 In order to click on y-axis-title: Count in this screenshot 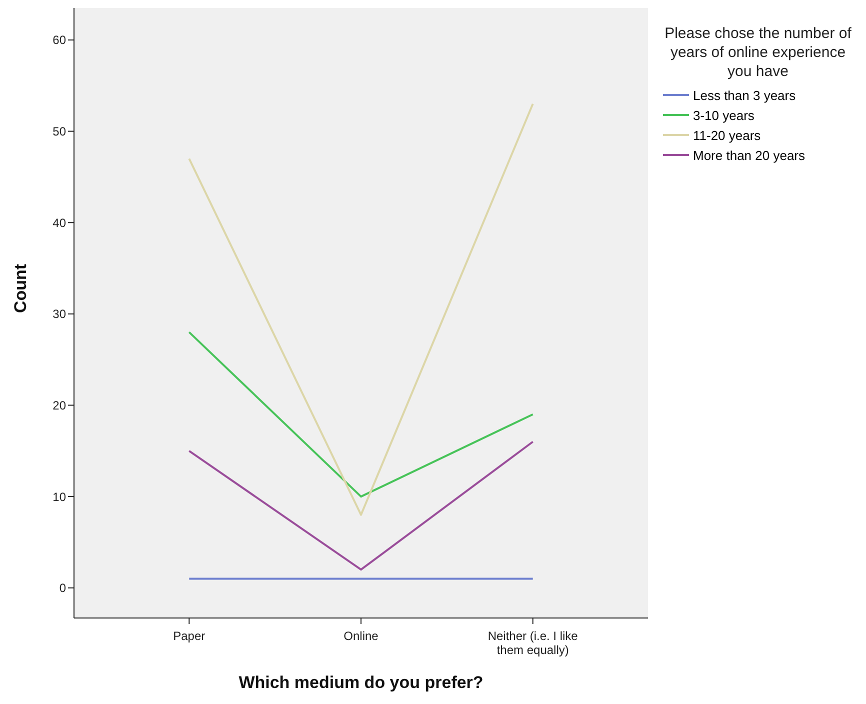, I will do `click(20, 288)`.